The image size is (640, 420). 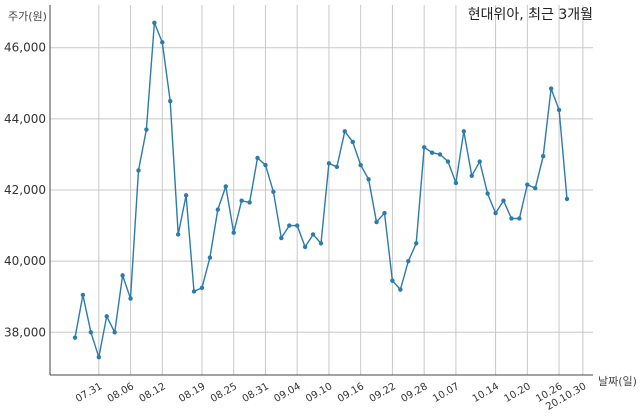 I want to click on y-axis-title: 주가(원), so click(x=27, y=16).